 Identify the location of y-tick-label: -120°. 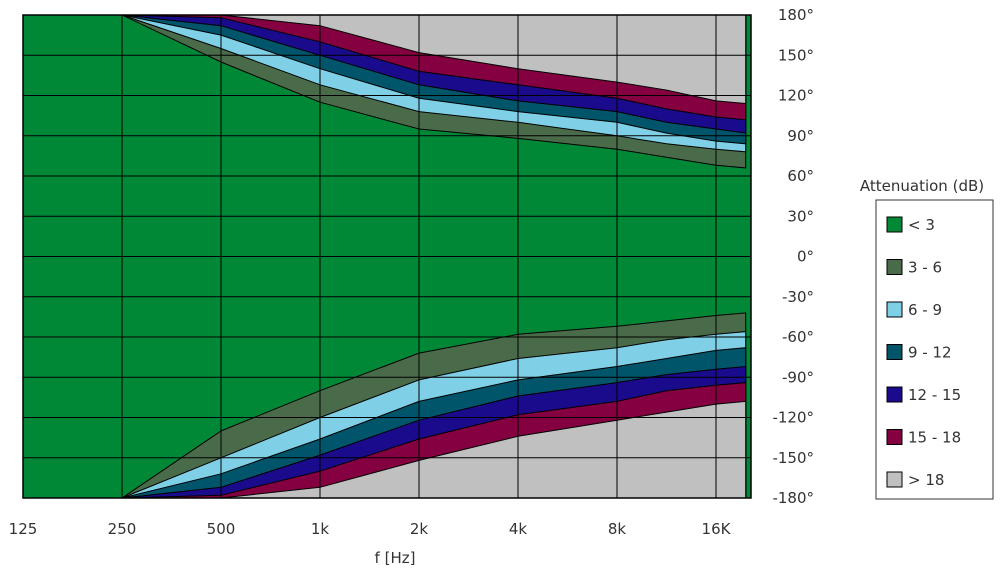
(793, 418).